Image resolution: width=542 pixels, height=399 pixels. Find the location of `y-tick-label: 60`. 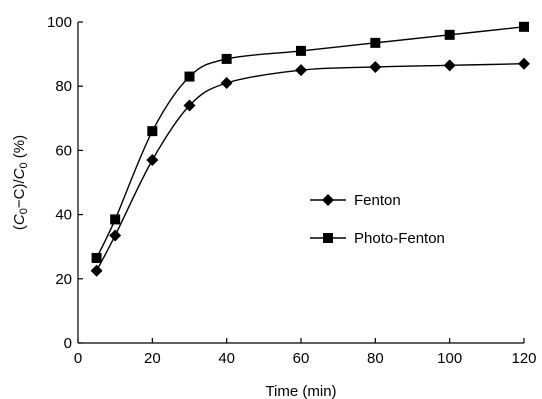

y-tick-label: 60 is located at coordinates (63, 150).